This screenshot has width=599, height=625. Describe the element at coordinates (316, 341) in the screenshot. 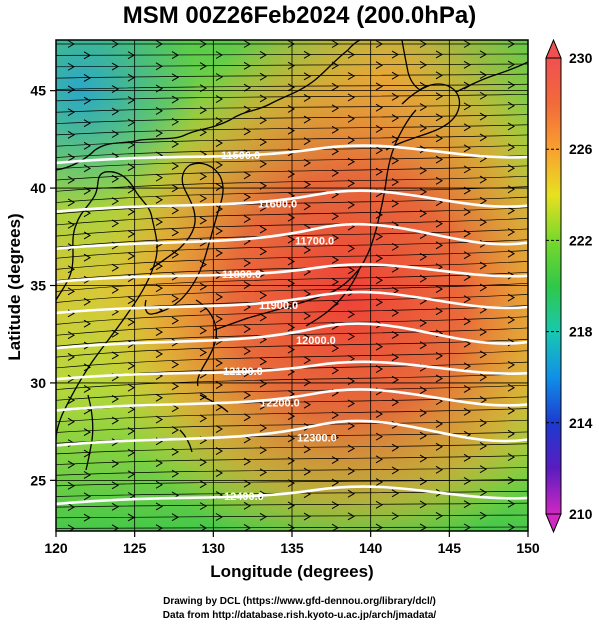

I see `height-contour-label: 12000.0` at that location.